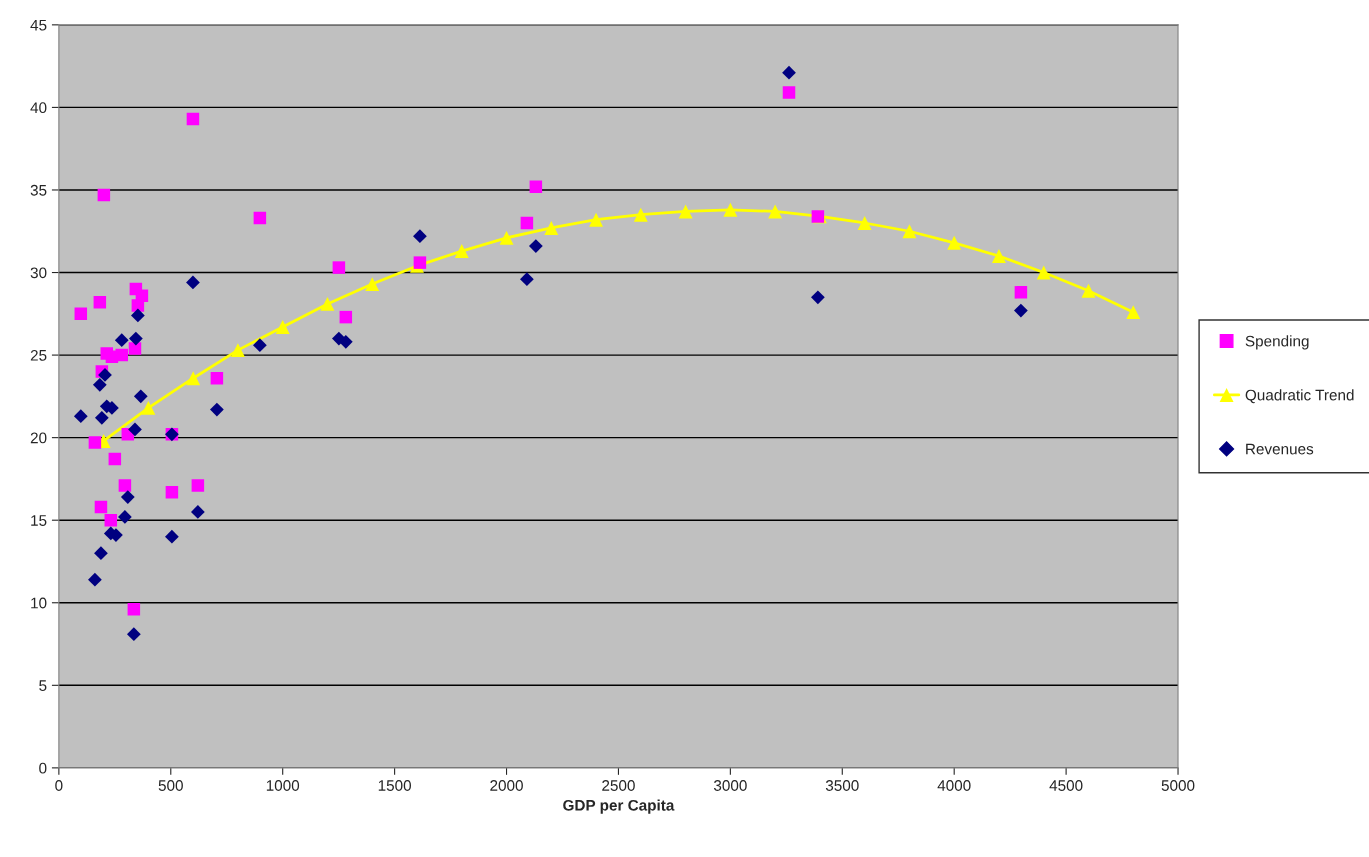 Image resolution: width=1369 pixels, height=857 pixels. I want to click on y-tick-label: 35, so click(38, 190).